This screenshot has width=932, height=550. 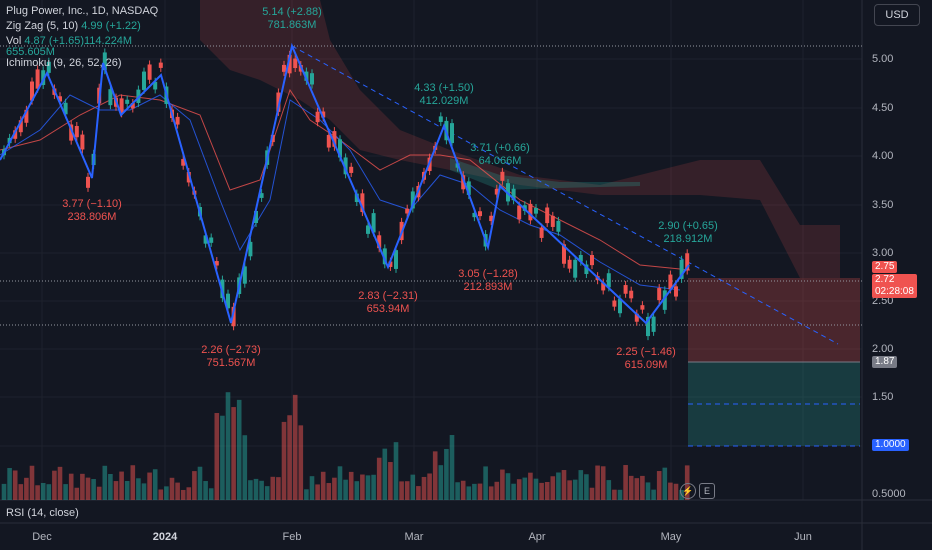 What do you see at coordinates (890, 445) in the screenshot?
I see `target-price-tag: 1.0000` at bounding box center [890, 445].